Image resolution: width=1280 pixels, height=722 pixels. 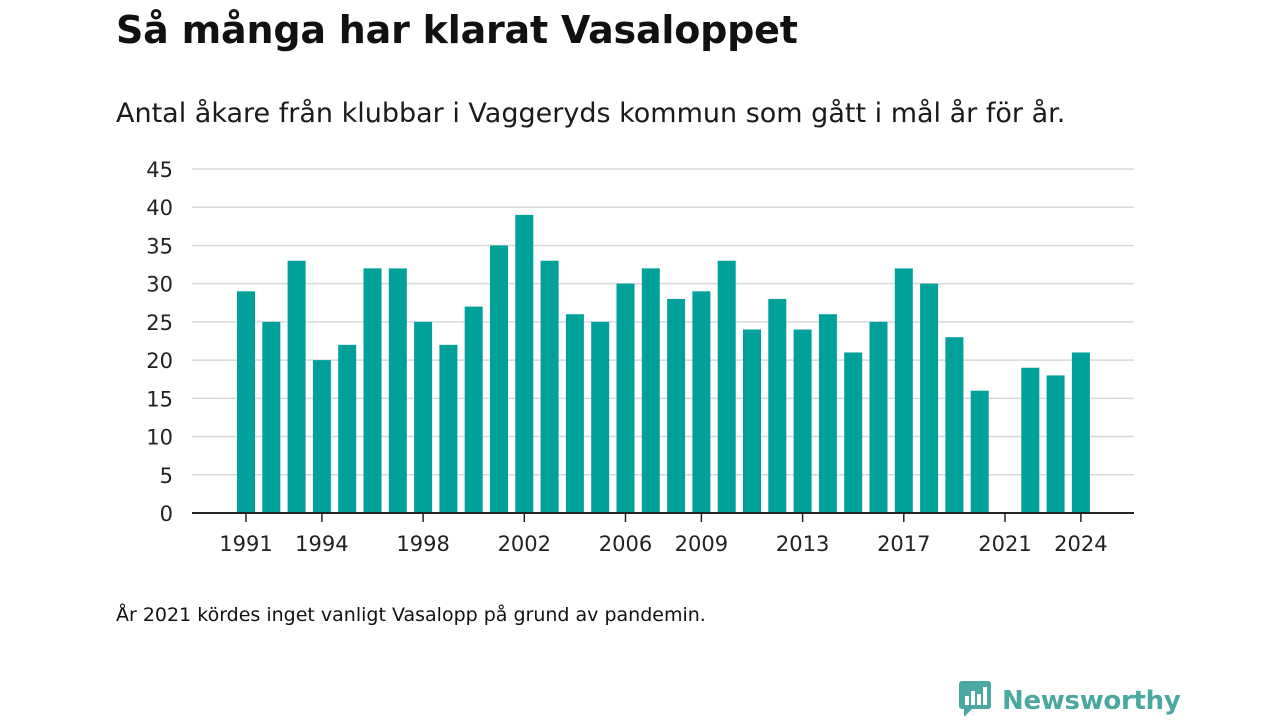 What do you see at coordinates (159, 438) in the screenshot?
I see `y-tick-label: 10` at bounding box center [159, 438].